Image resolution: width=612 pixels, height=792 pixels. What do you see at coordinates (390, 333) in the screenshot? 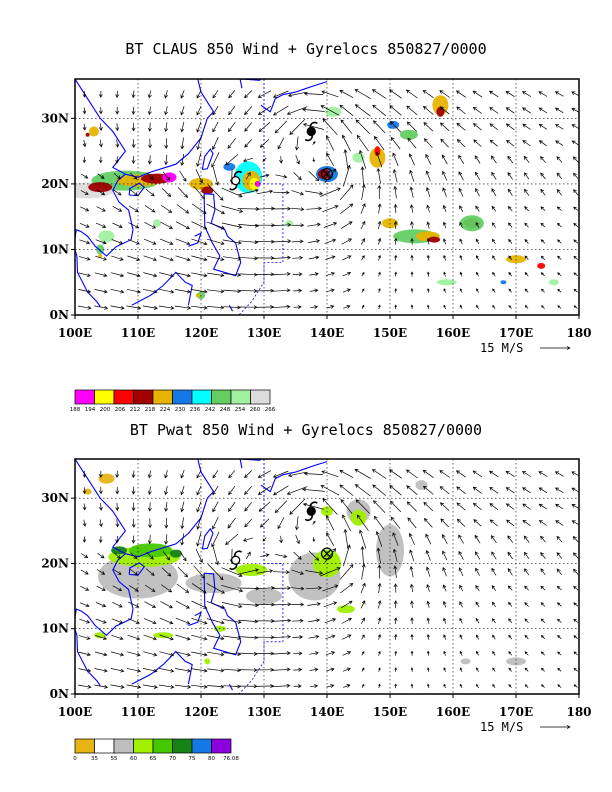
I see `lon-tick-label: 150E` at bounding box center [390, 333].